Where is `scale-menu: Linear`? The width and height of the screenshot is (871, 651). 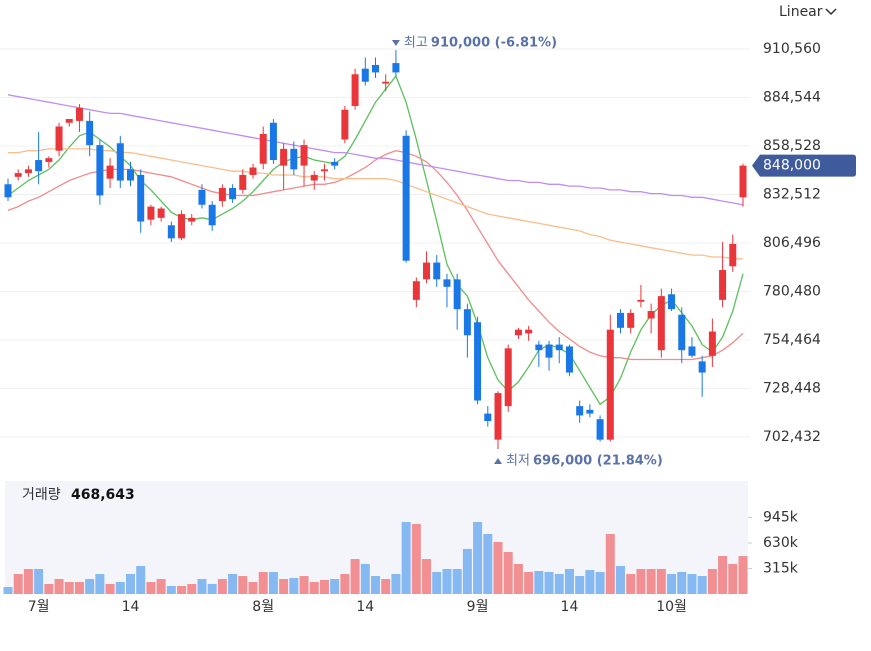
scale-menu: Linear is located at coordinates (808, 12).